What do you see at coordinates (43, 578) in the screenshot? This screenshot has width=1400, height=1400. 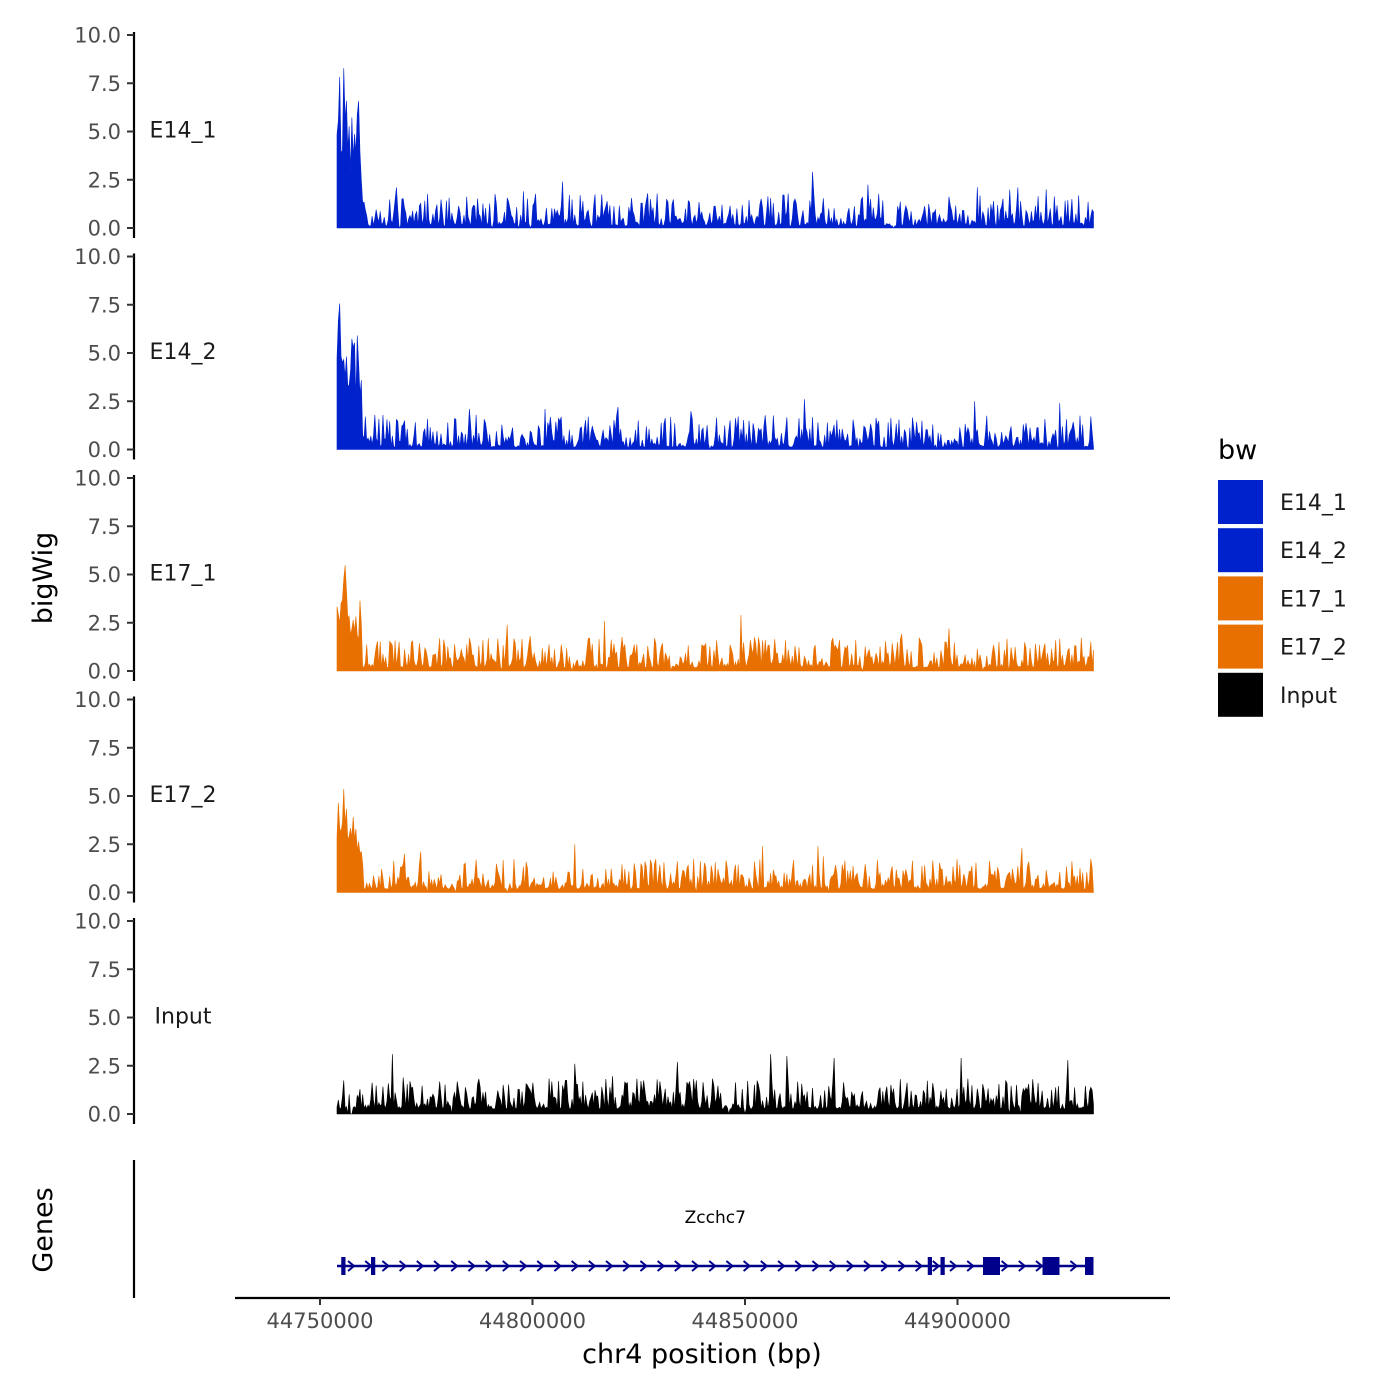 I see `y-axis-title: bigWig` at bounding box center [43, 578].